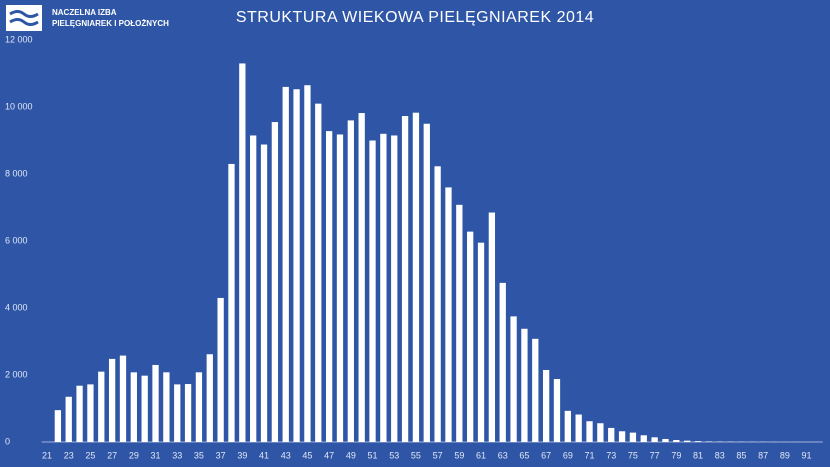  What do you see at coordinates (7, 441) in the screenshot?
I see `y-tick-label: 0` at bounding box center [7, 441].